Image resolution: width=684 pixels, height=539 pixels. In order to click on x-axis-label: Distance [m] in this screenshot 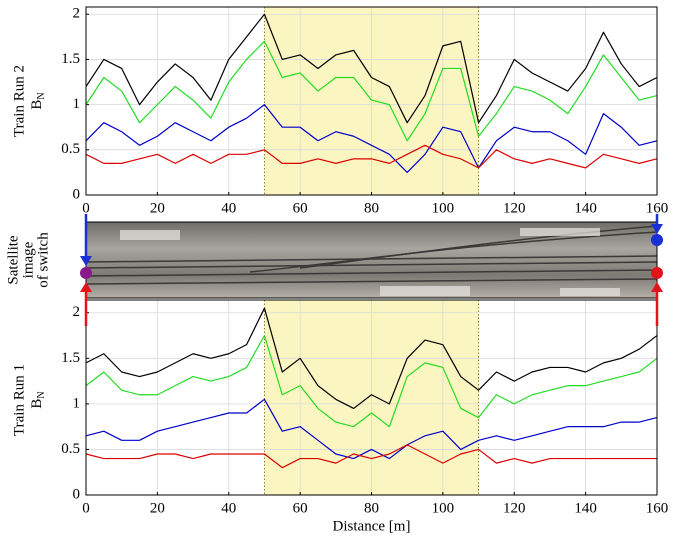, I will do `click(372, 526)`.